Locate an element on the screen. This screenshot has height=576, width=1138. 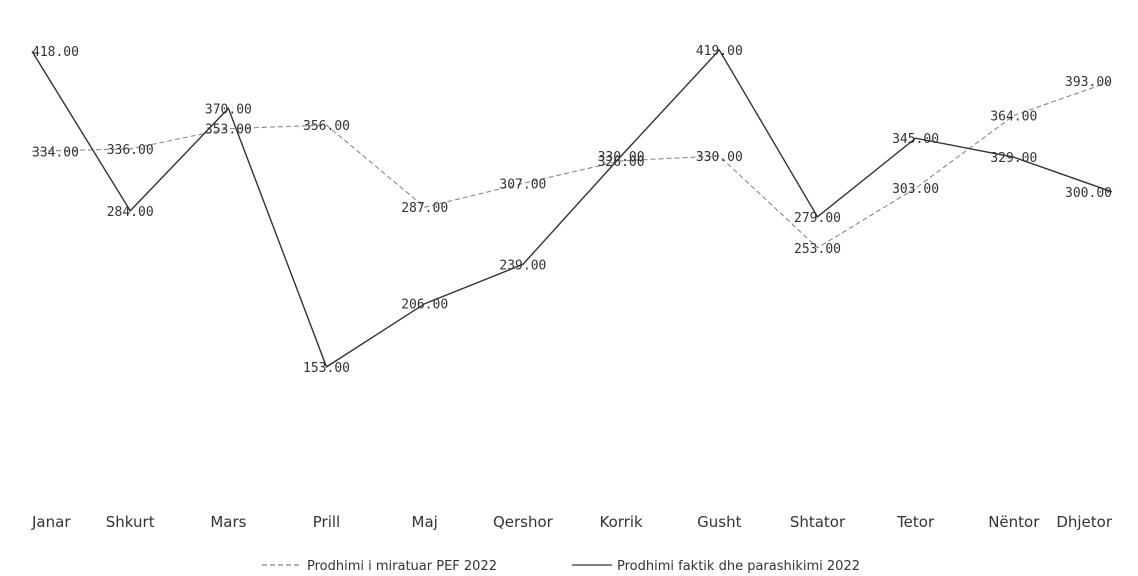
data-label-s1-p9: 345.00 is located at coordinates (915, 139).